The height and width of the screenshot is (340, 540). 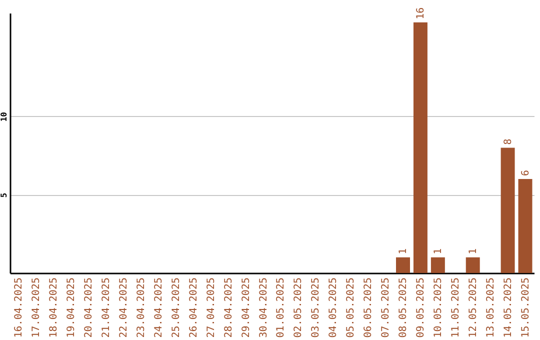 What do you see at coordinates (351, 308) in the screenshot?
I see `x-tick-label: 05.05.2025` at bounding box center [351, 308].